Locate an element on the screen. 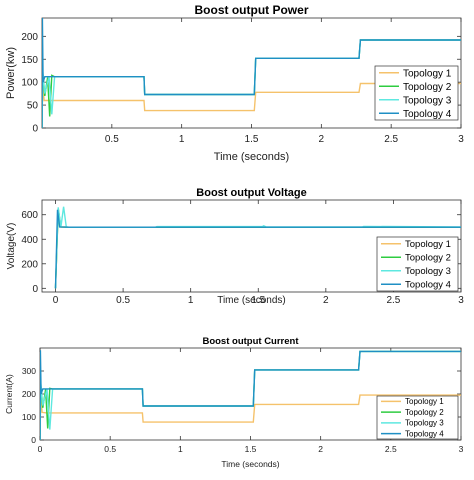 This screenshot has width=474, height=480. y-axis-label: Current(A) is located at coordinates (9, 394).